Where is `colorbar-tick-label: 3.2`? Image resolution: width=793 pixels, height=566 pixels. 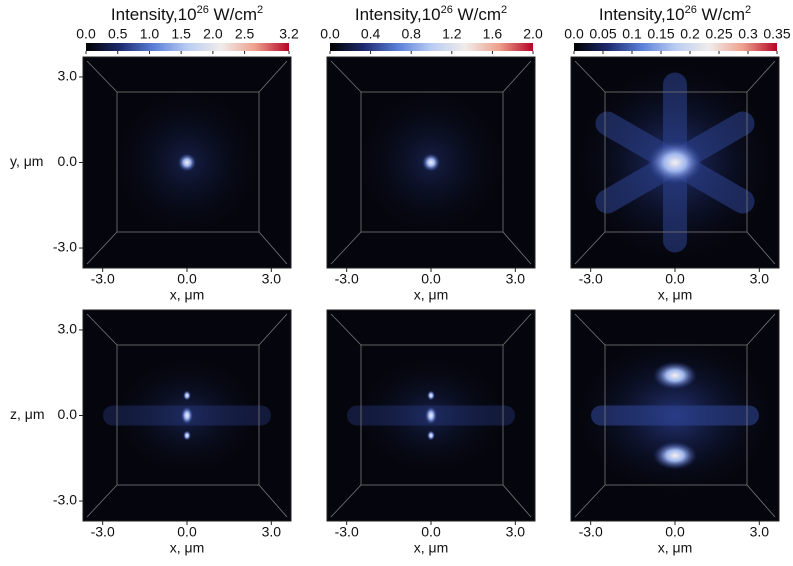
colorbar-tick-label: 3.2 is located at coordinates (289, 34).